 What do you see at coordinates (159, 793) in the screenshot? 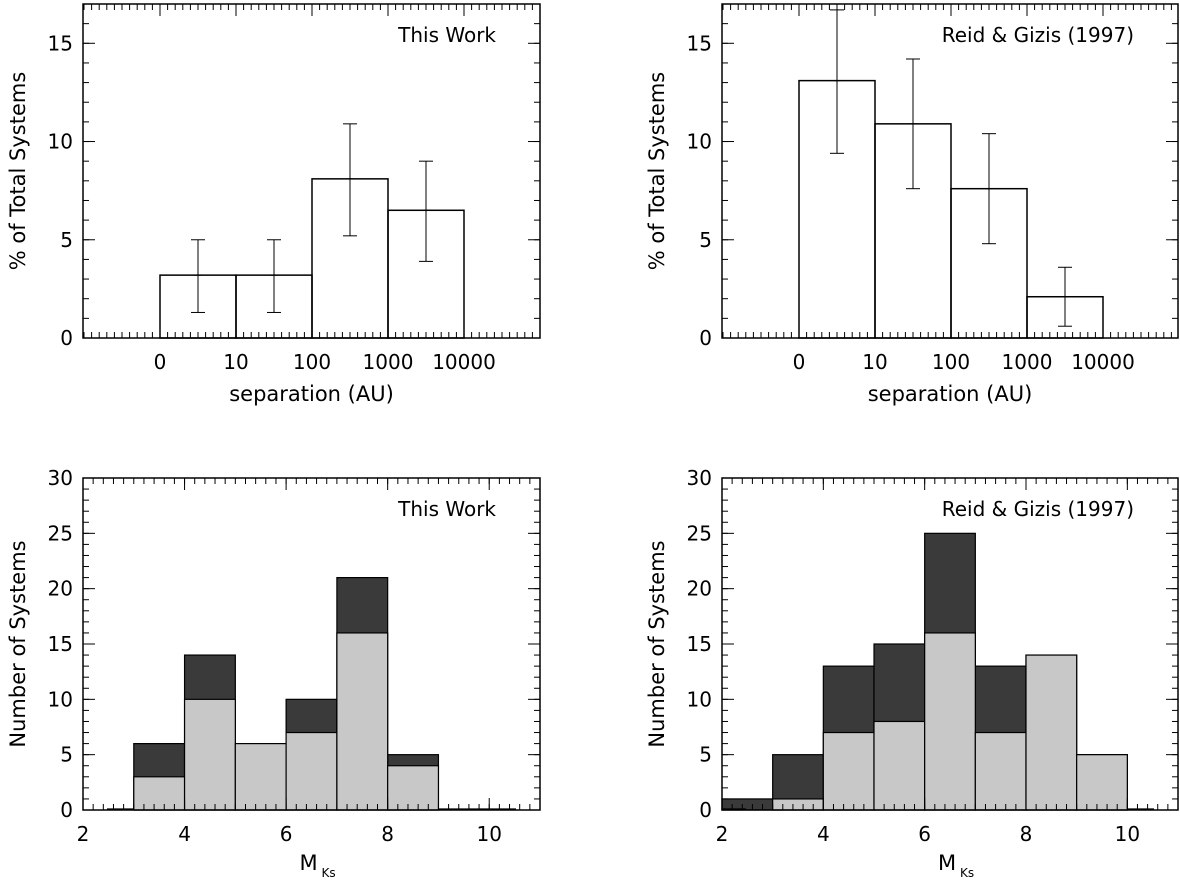
I see `bar-series1-bin0` at bounding box center [159, 793].